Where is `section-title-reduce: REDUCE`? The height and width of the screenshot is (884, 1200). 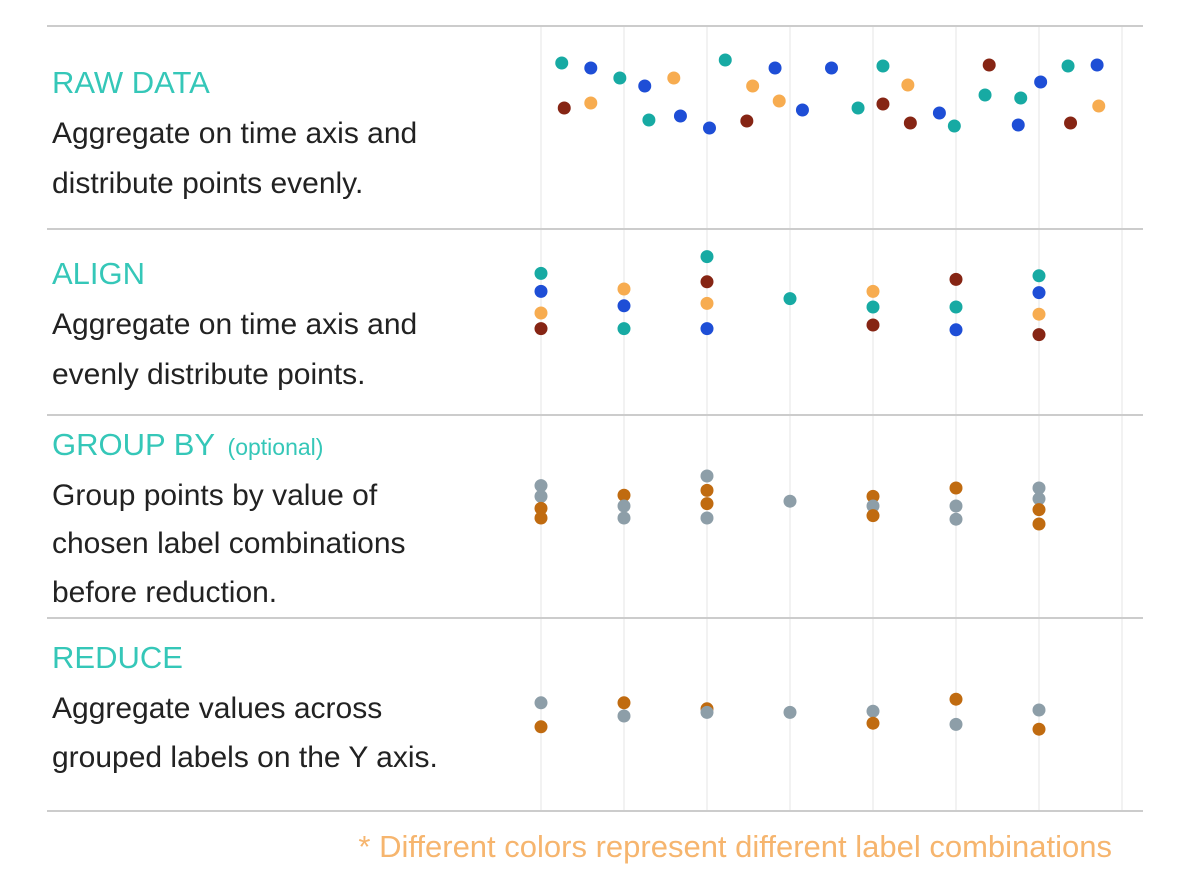 section-title-reduce: REDUCE is located at coordinates (117, 657).